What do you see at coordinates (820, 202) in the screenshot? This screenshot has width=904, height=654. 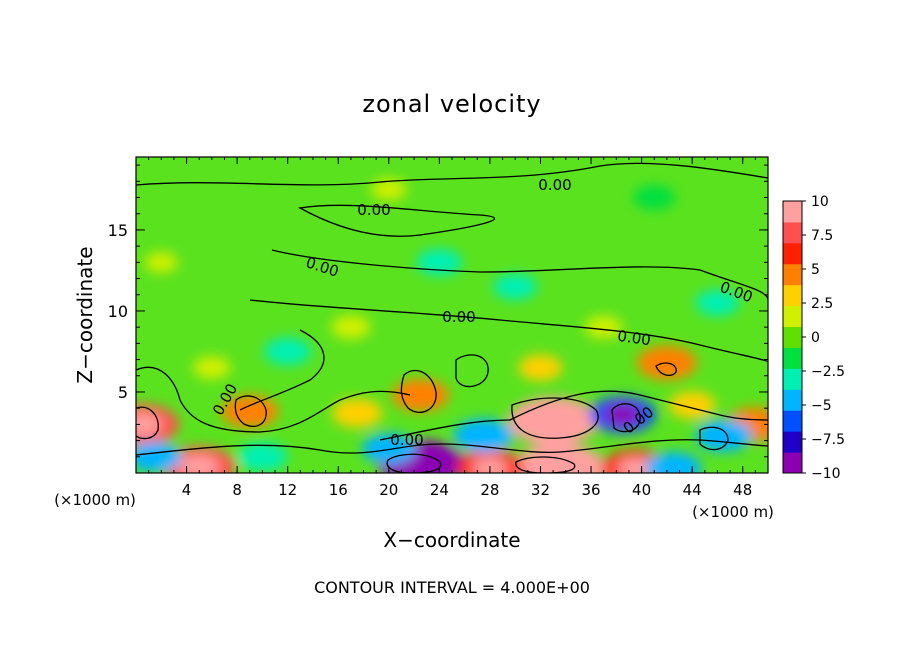 I see `colorbar-tick-label: 10` at bounding box center [820, 202].